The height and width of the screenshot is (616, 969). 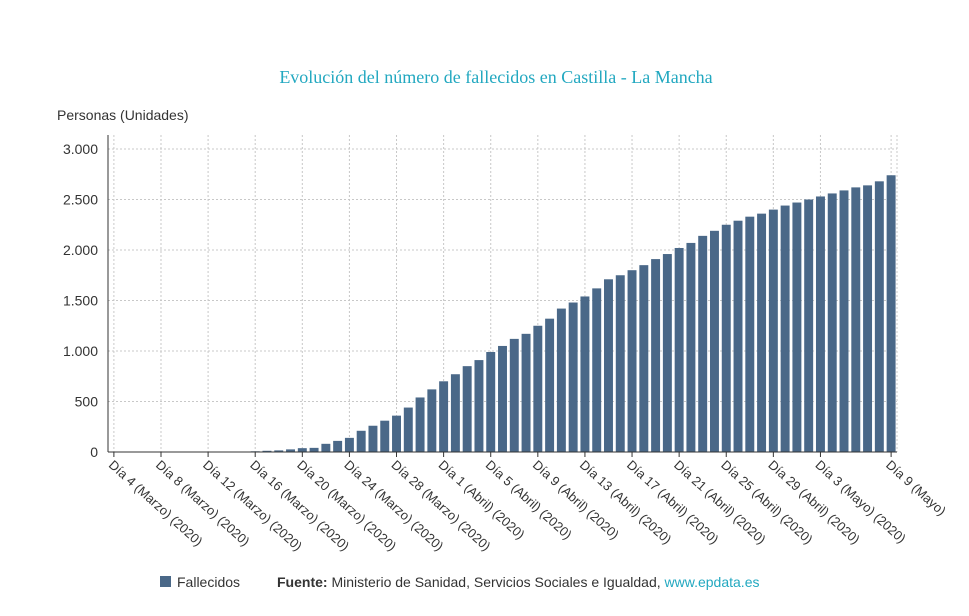 What do you see at coordinates (916, 487) in the screenshot?
I see `x-tick-label: Día 9 (Mayo)` at bounding box center [916, 487].